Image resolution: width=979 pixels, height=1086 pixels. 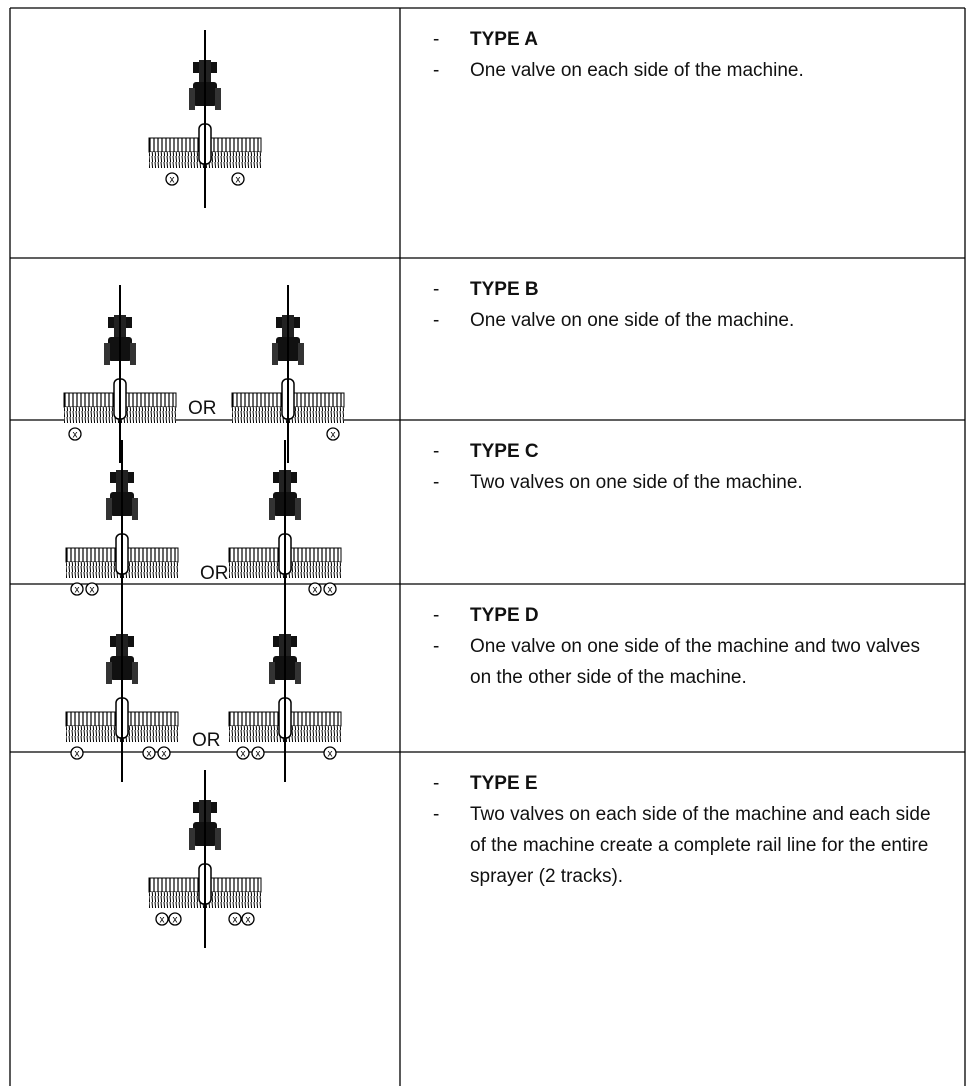 I want to click on type-title: TYPE B, so click(x=504, y=289).